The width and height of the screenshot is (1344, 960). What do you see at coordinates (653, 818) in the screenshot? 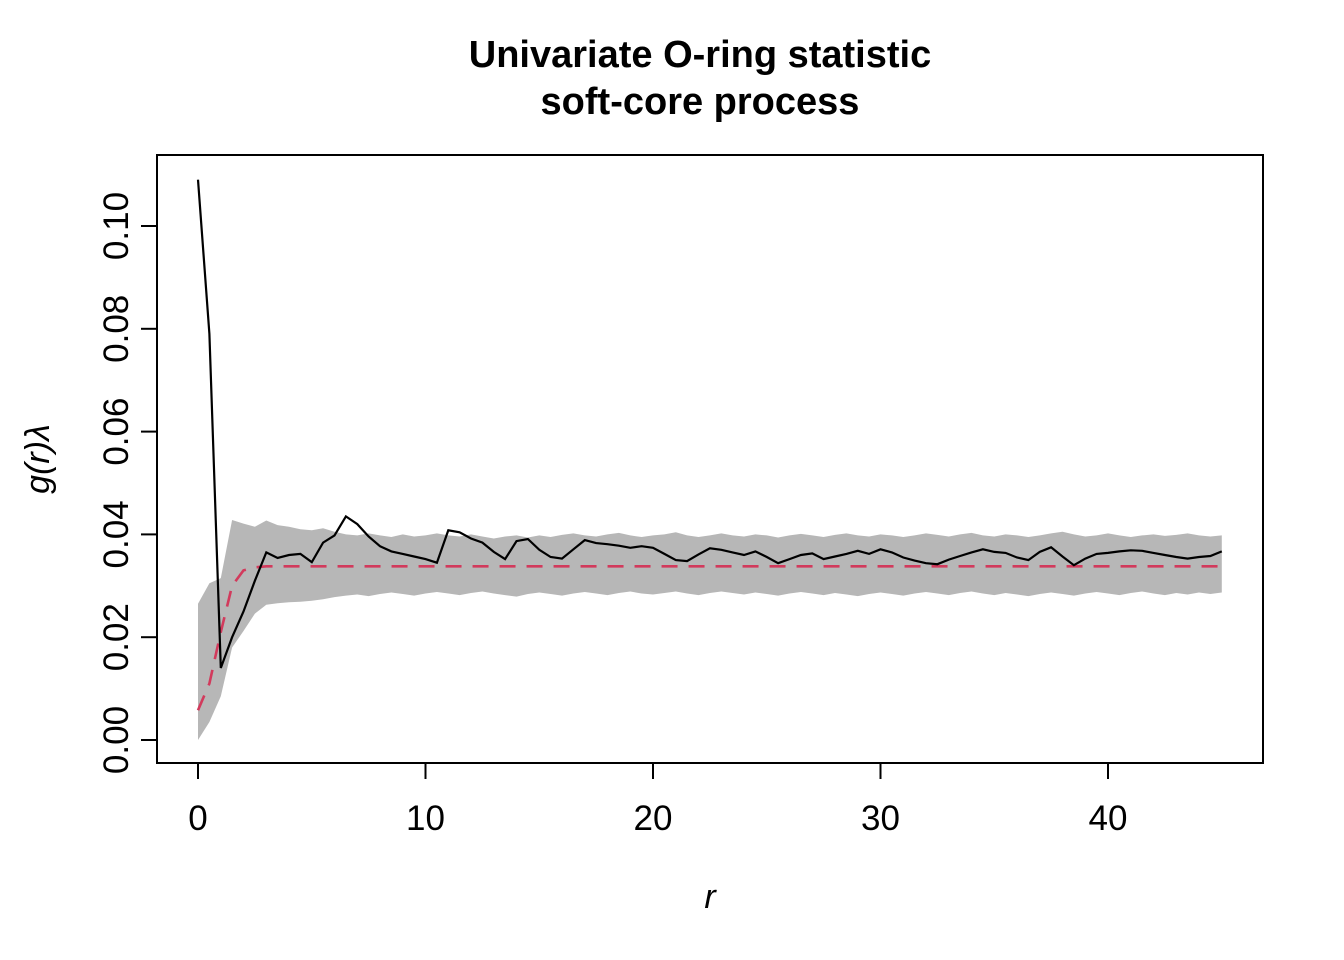
I see `x-tick-label: 20` at bounding box center [653, 818].